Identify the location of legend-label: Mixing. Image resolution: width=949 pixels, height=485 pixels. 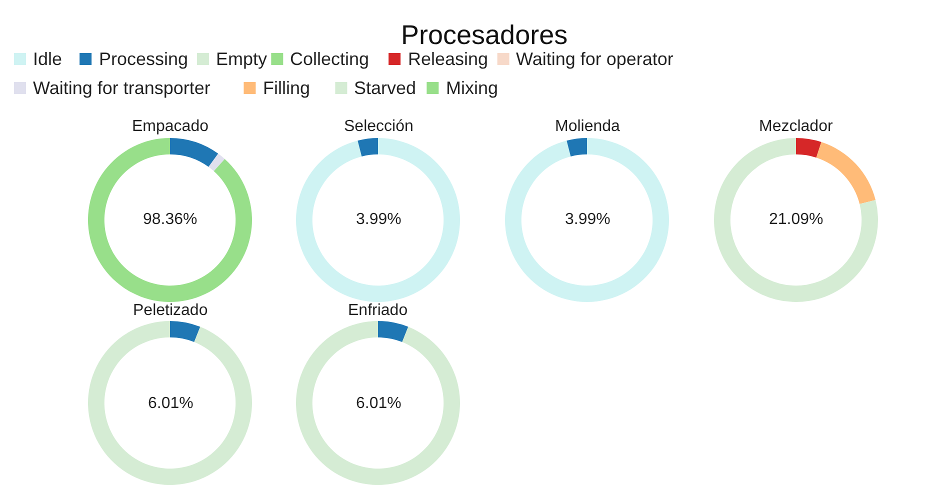
(472, 88).